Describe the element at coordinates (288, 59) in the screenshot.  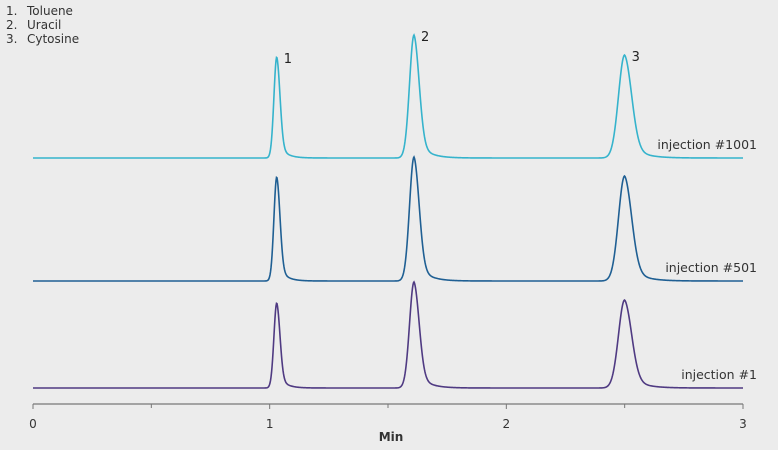
I see `peak-label-1: 1` at that location.